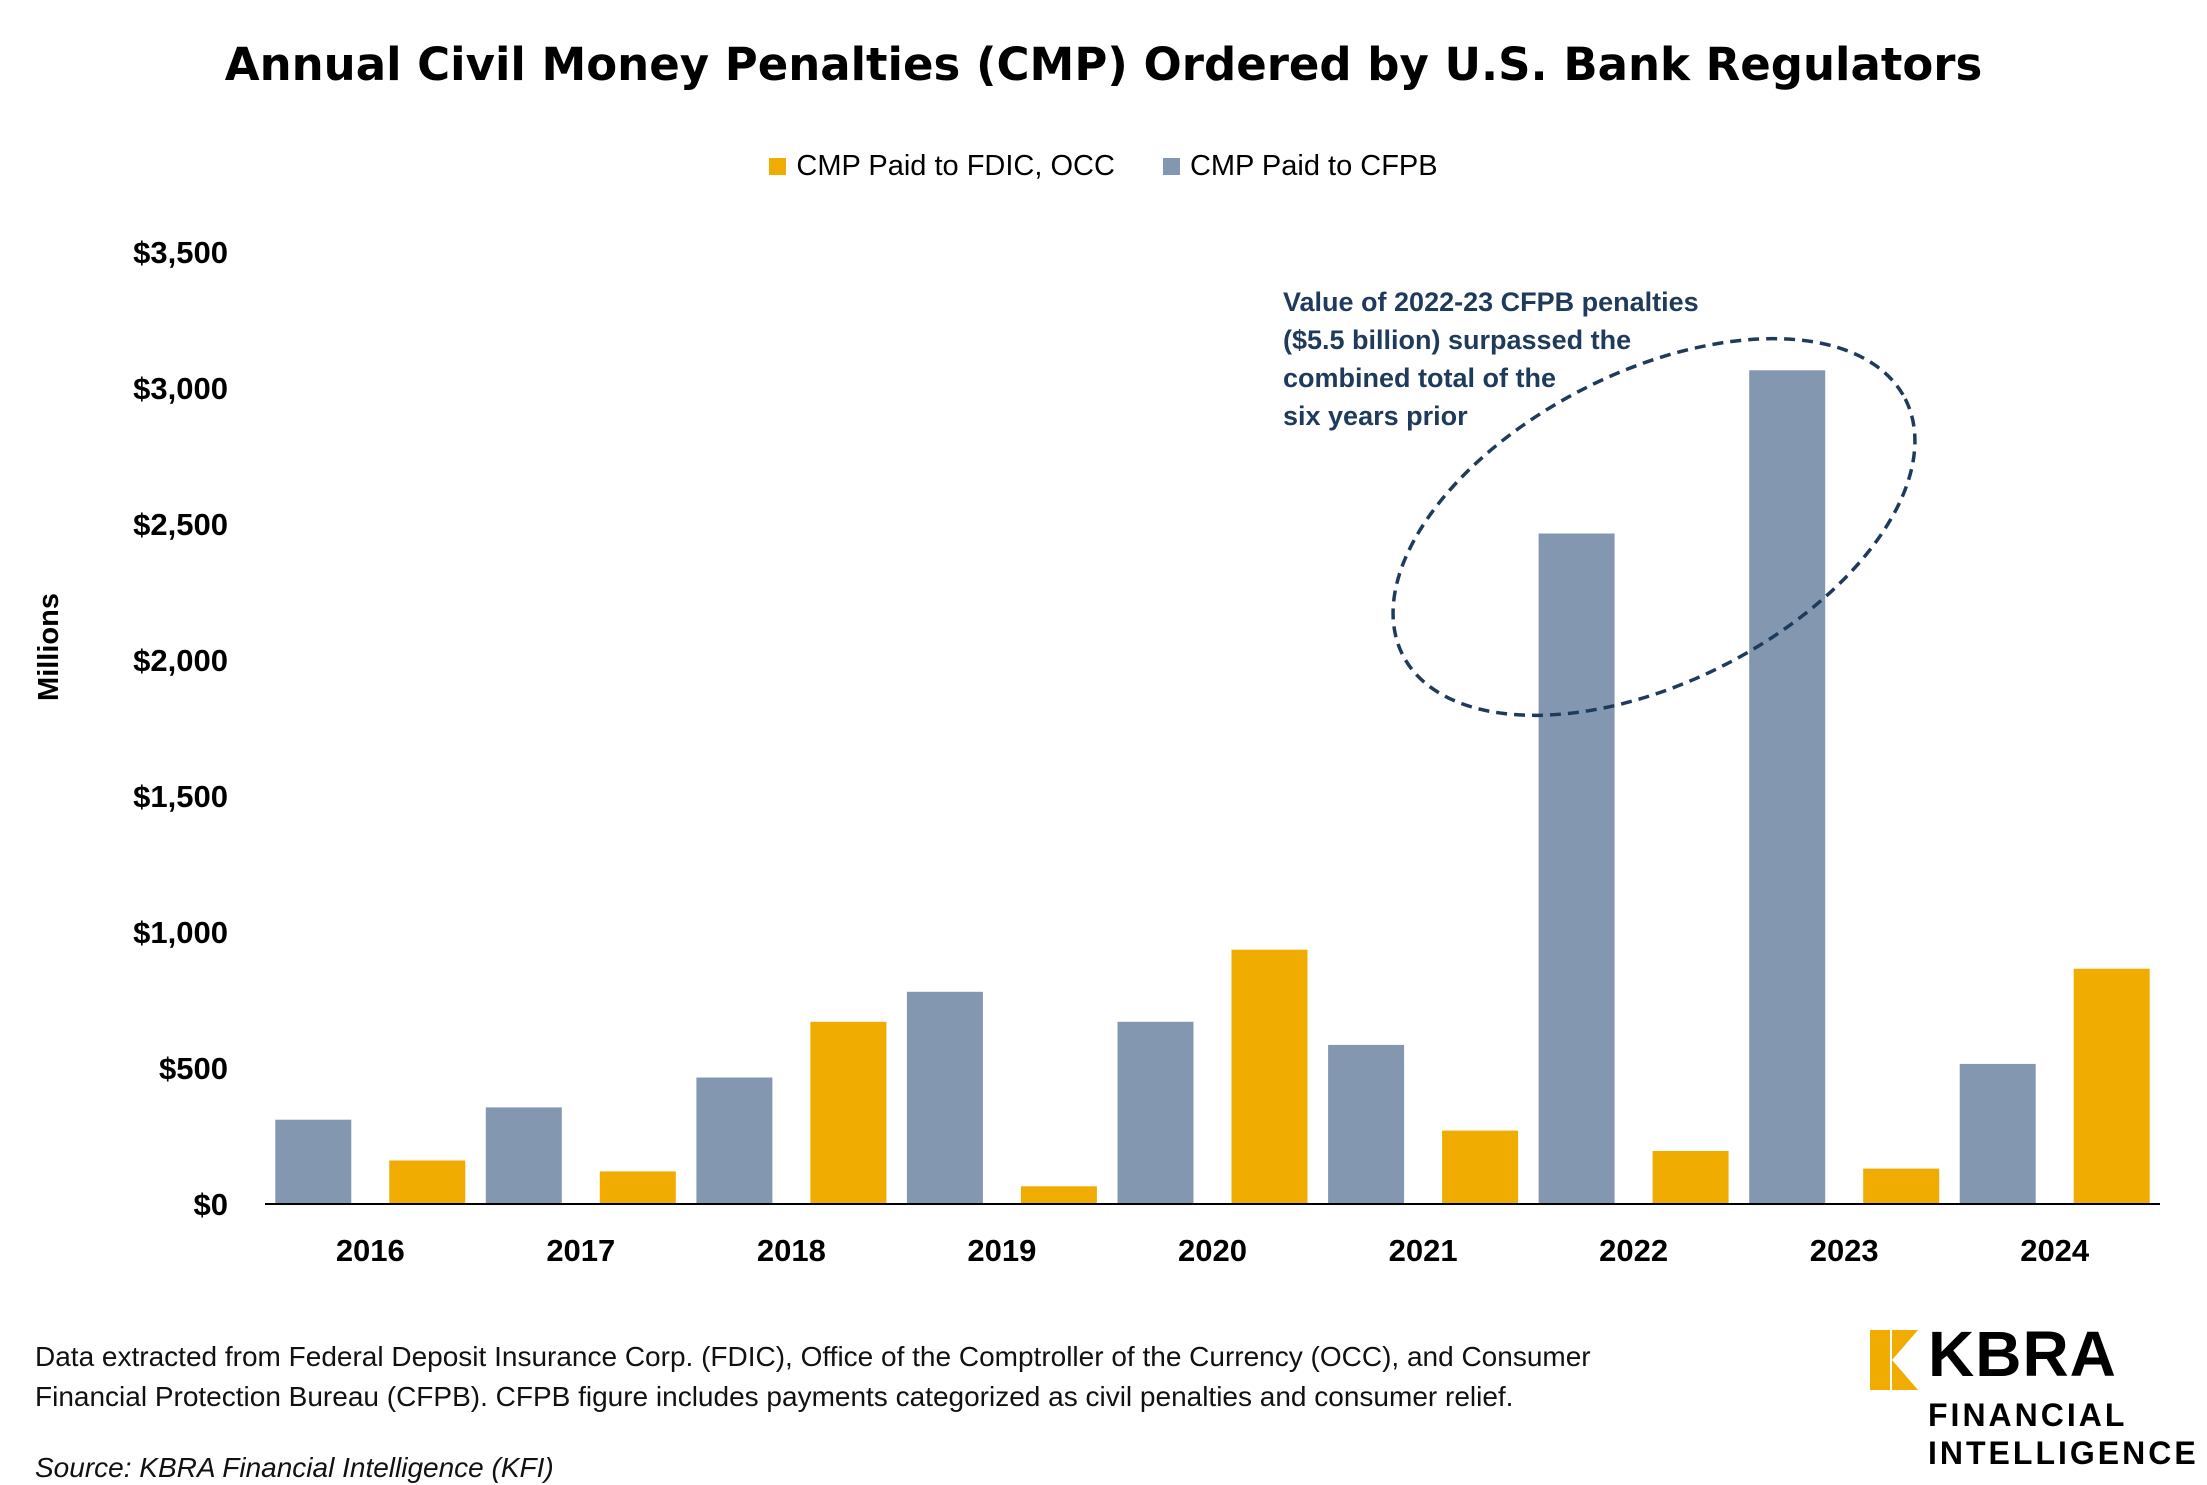 The height and width of the screenshot is (1485, 2207). I want to click on bar-cfpb-2023, so click(1787, 787).